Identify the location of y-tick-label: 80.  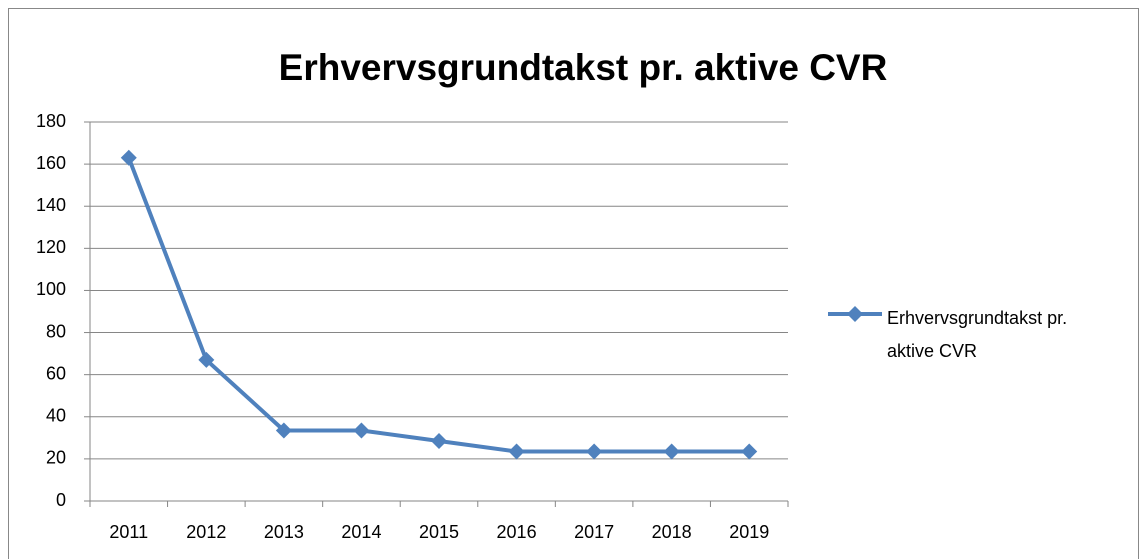
(56, 331).